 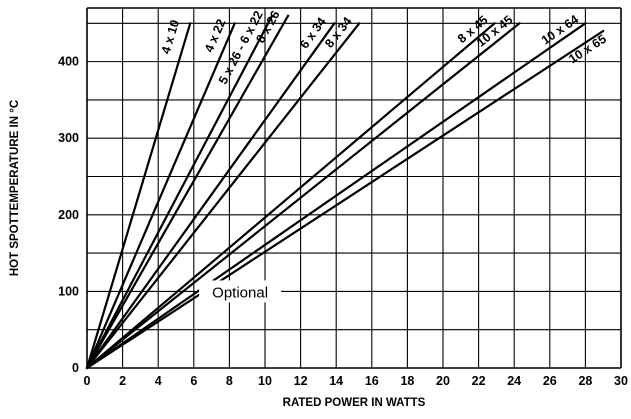 I want to click on x-tick-label: 4, so click(x=158, y=381).